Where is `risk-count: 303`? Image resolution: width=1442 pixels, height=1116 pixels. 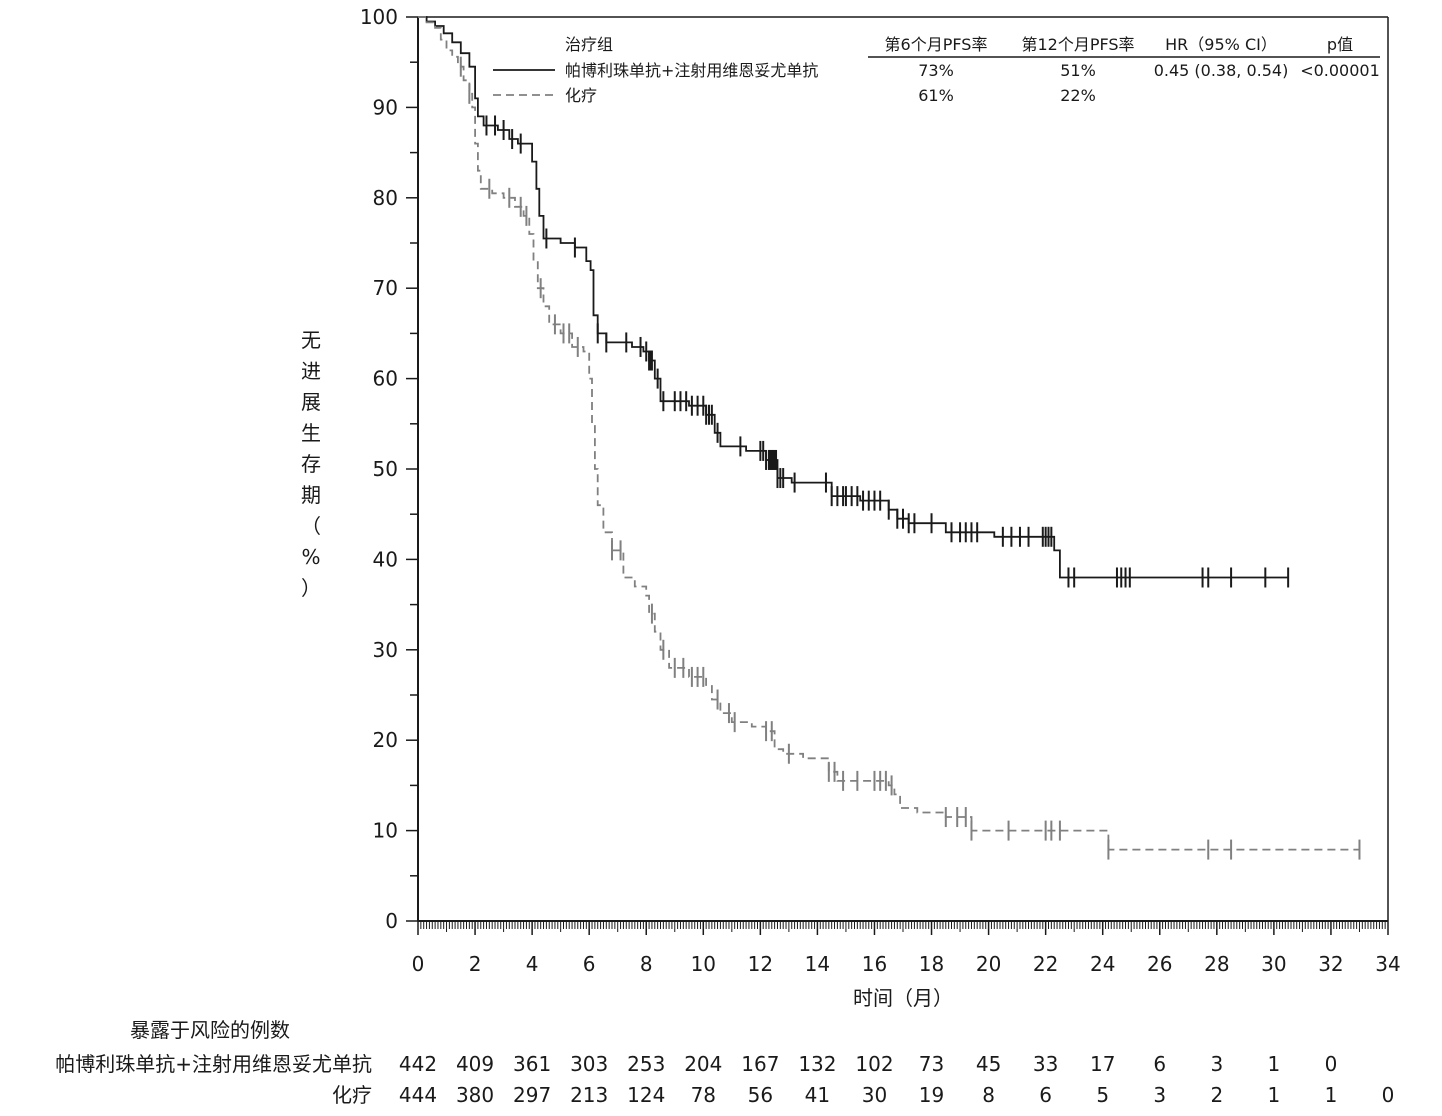 risk-count: 303 is located at coordinates (589, 1064).